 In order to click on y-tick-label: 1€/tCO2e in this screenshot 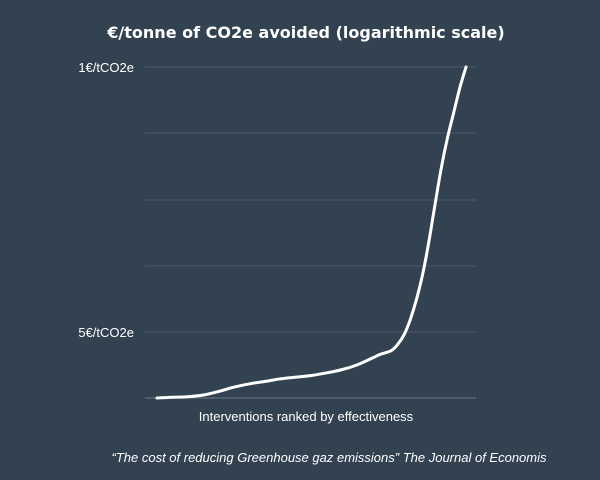, I will do `click(106, 67)`.